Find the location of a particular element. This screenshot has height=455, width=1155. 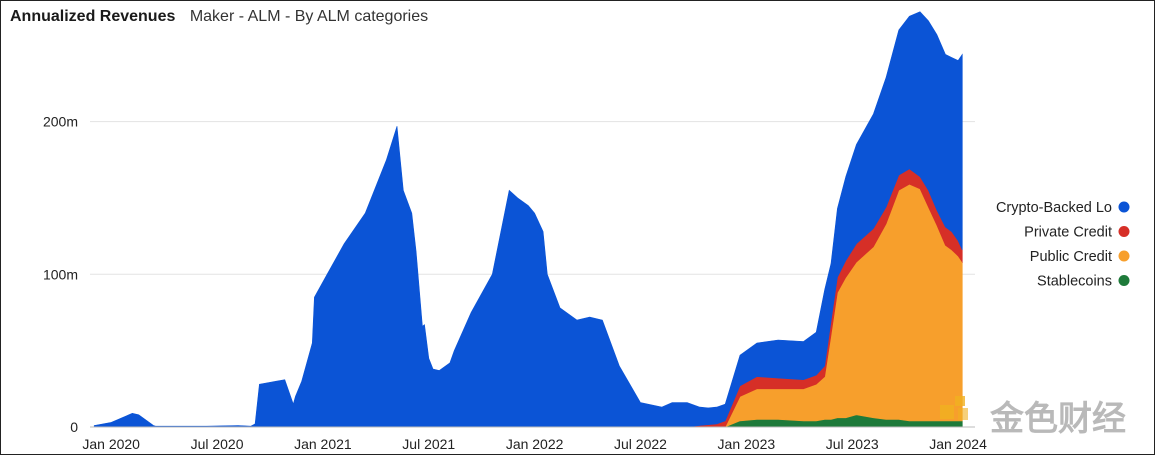

x-tick-label: Jul 2022 is located at coordinates (640, 444).